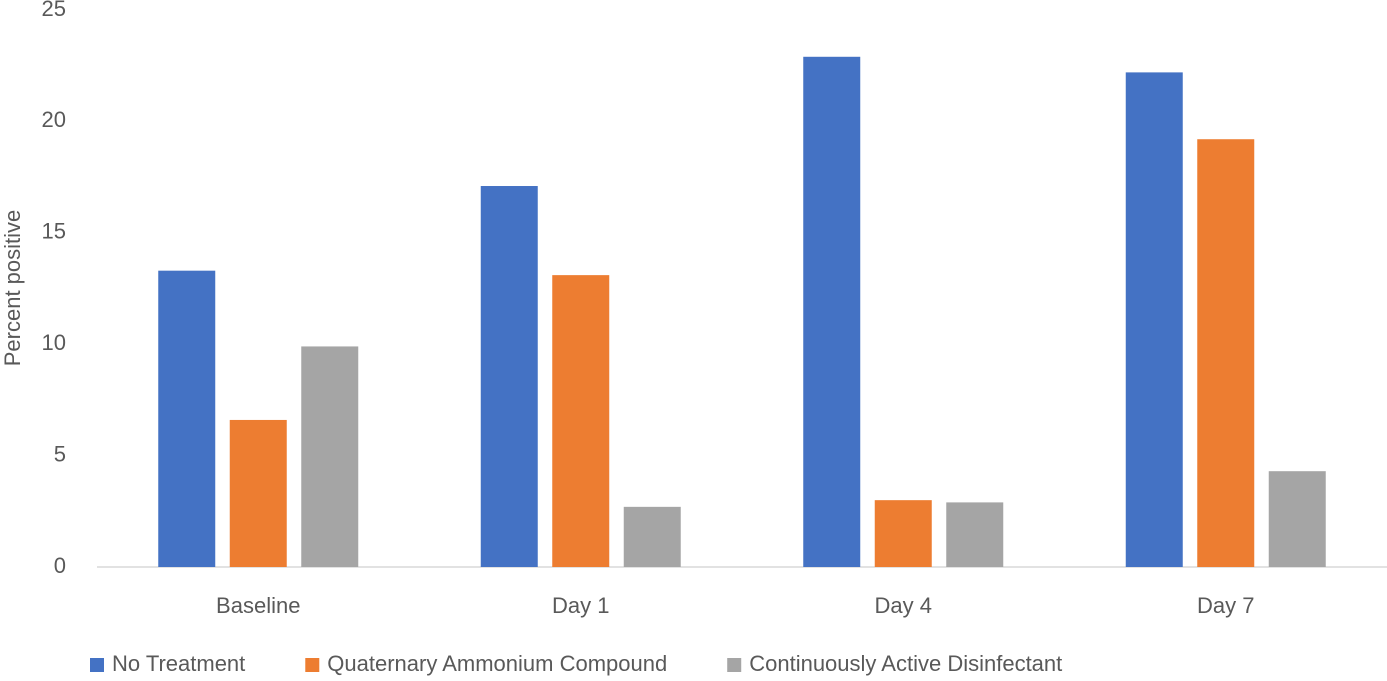 The image size is (1387, 681). What do you see at coordinates (497, 663) in the screenshot?
I see `legend-label: Quaternary Ammonium Compound` at bounding box center [497, 663].